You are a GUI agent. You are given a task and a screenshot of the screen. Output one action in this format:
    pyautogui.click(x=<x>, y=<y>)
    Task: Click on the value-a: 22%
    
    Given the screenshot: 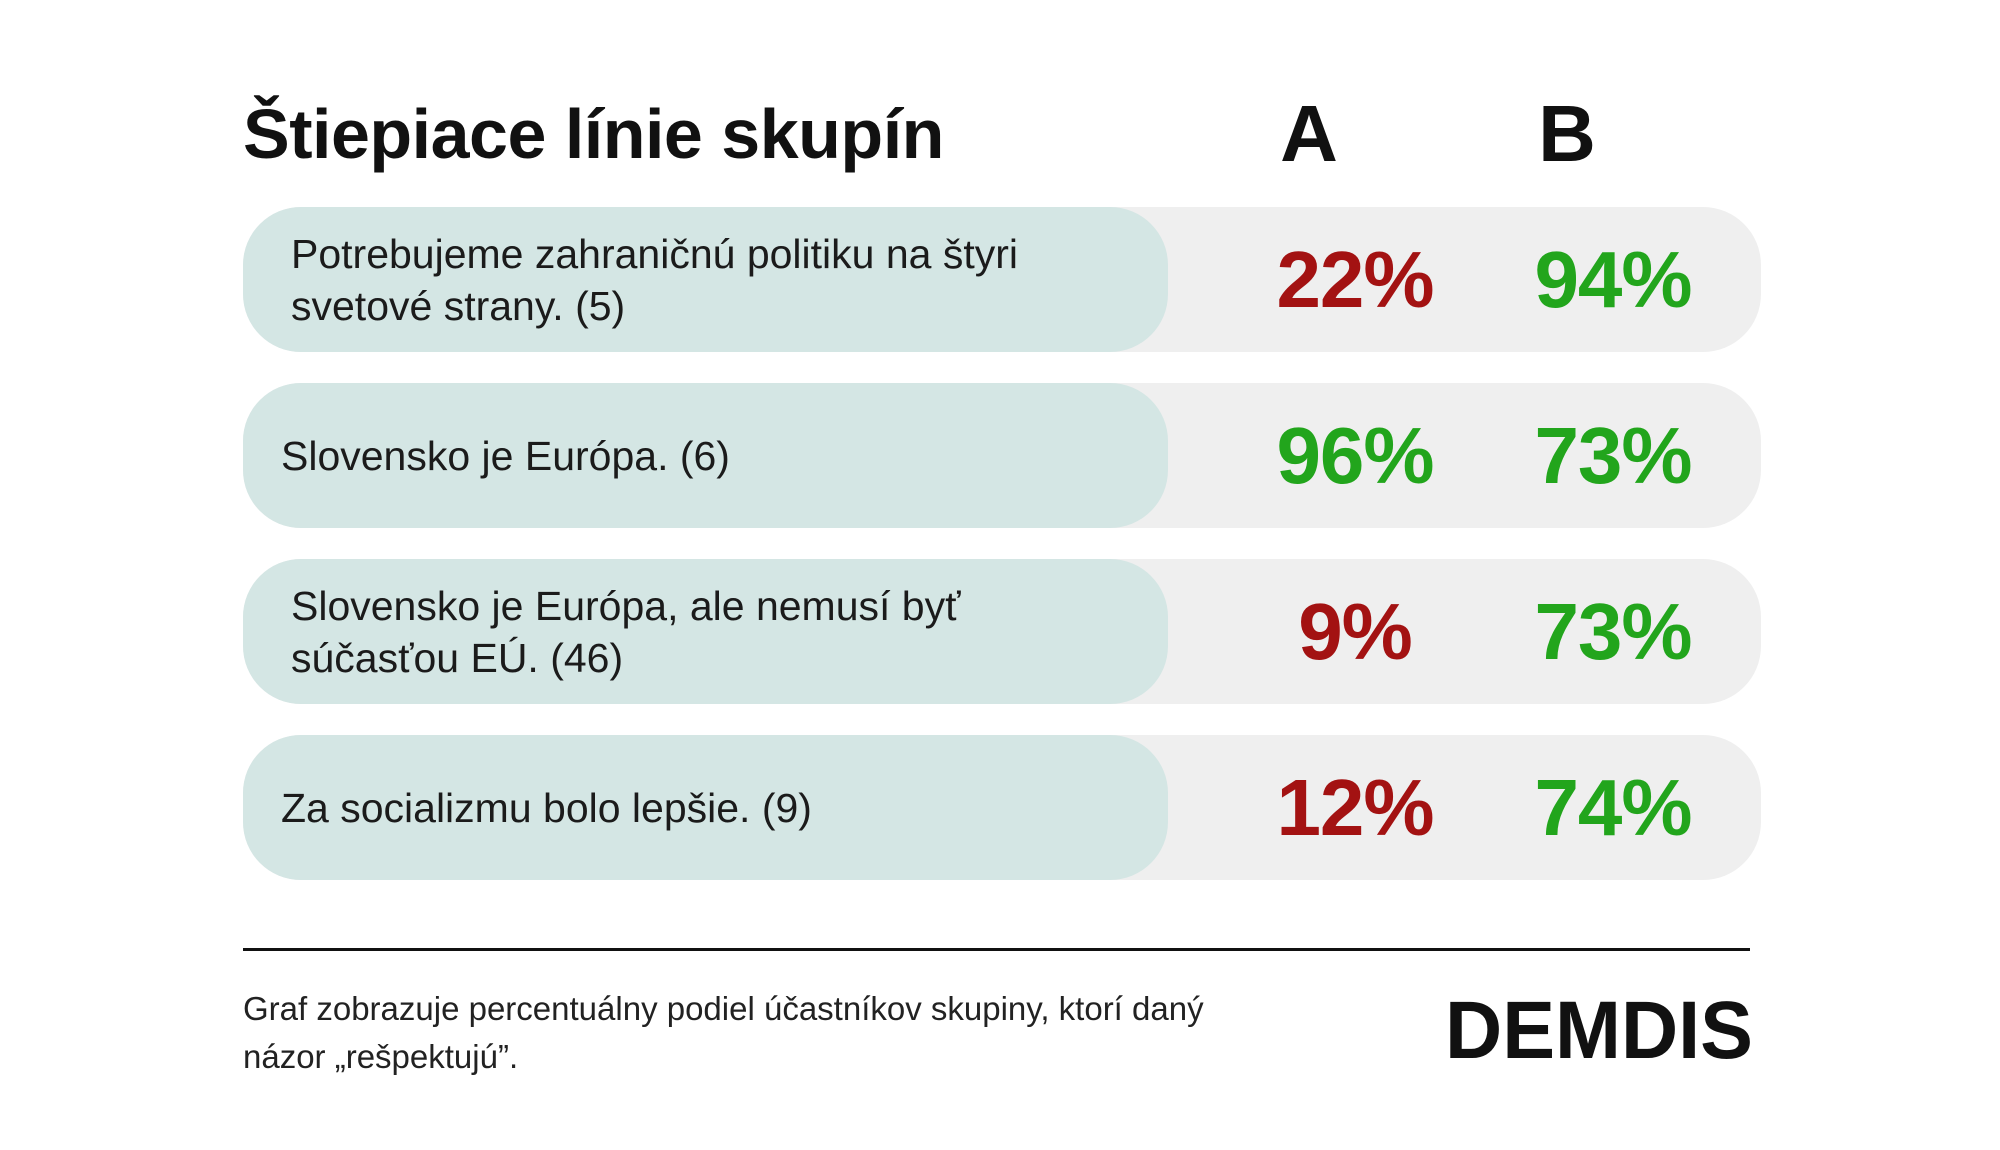 What is the action you would take?
    pyautogui.click(x=1355, y=279)
    